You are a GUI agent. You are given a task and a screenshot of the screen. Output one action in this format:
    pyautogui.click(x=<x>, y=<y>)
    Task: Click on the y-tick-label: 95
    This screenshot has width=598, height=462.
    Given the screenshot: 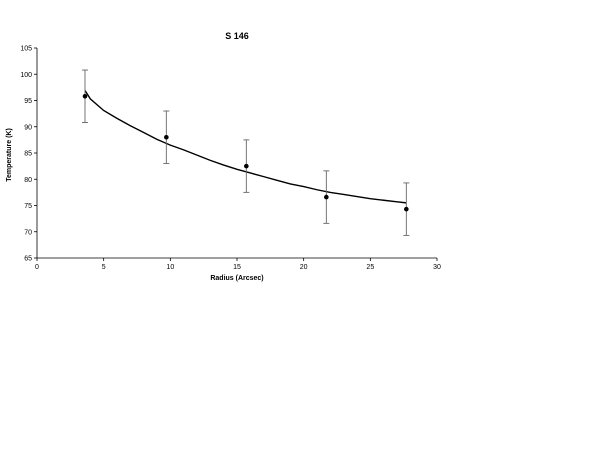 What is the action you would take?
    pyautogui.click(x=28, y=101)
    